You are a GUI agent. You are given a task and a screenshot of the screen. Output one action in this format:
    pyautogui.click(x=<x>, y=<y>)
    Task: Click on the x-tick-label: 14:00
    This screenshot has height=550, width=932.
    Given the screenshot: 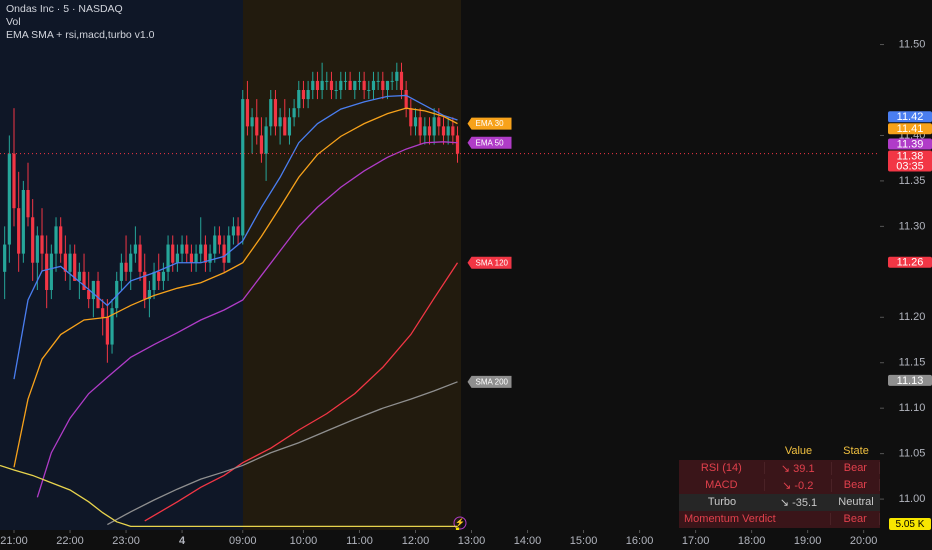 What is the action you would take?
    pyautogui.click(x=528, y=541)
    